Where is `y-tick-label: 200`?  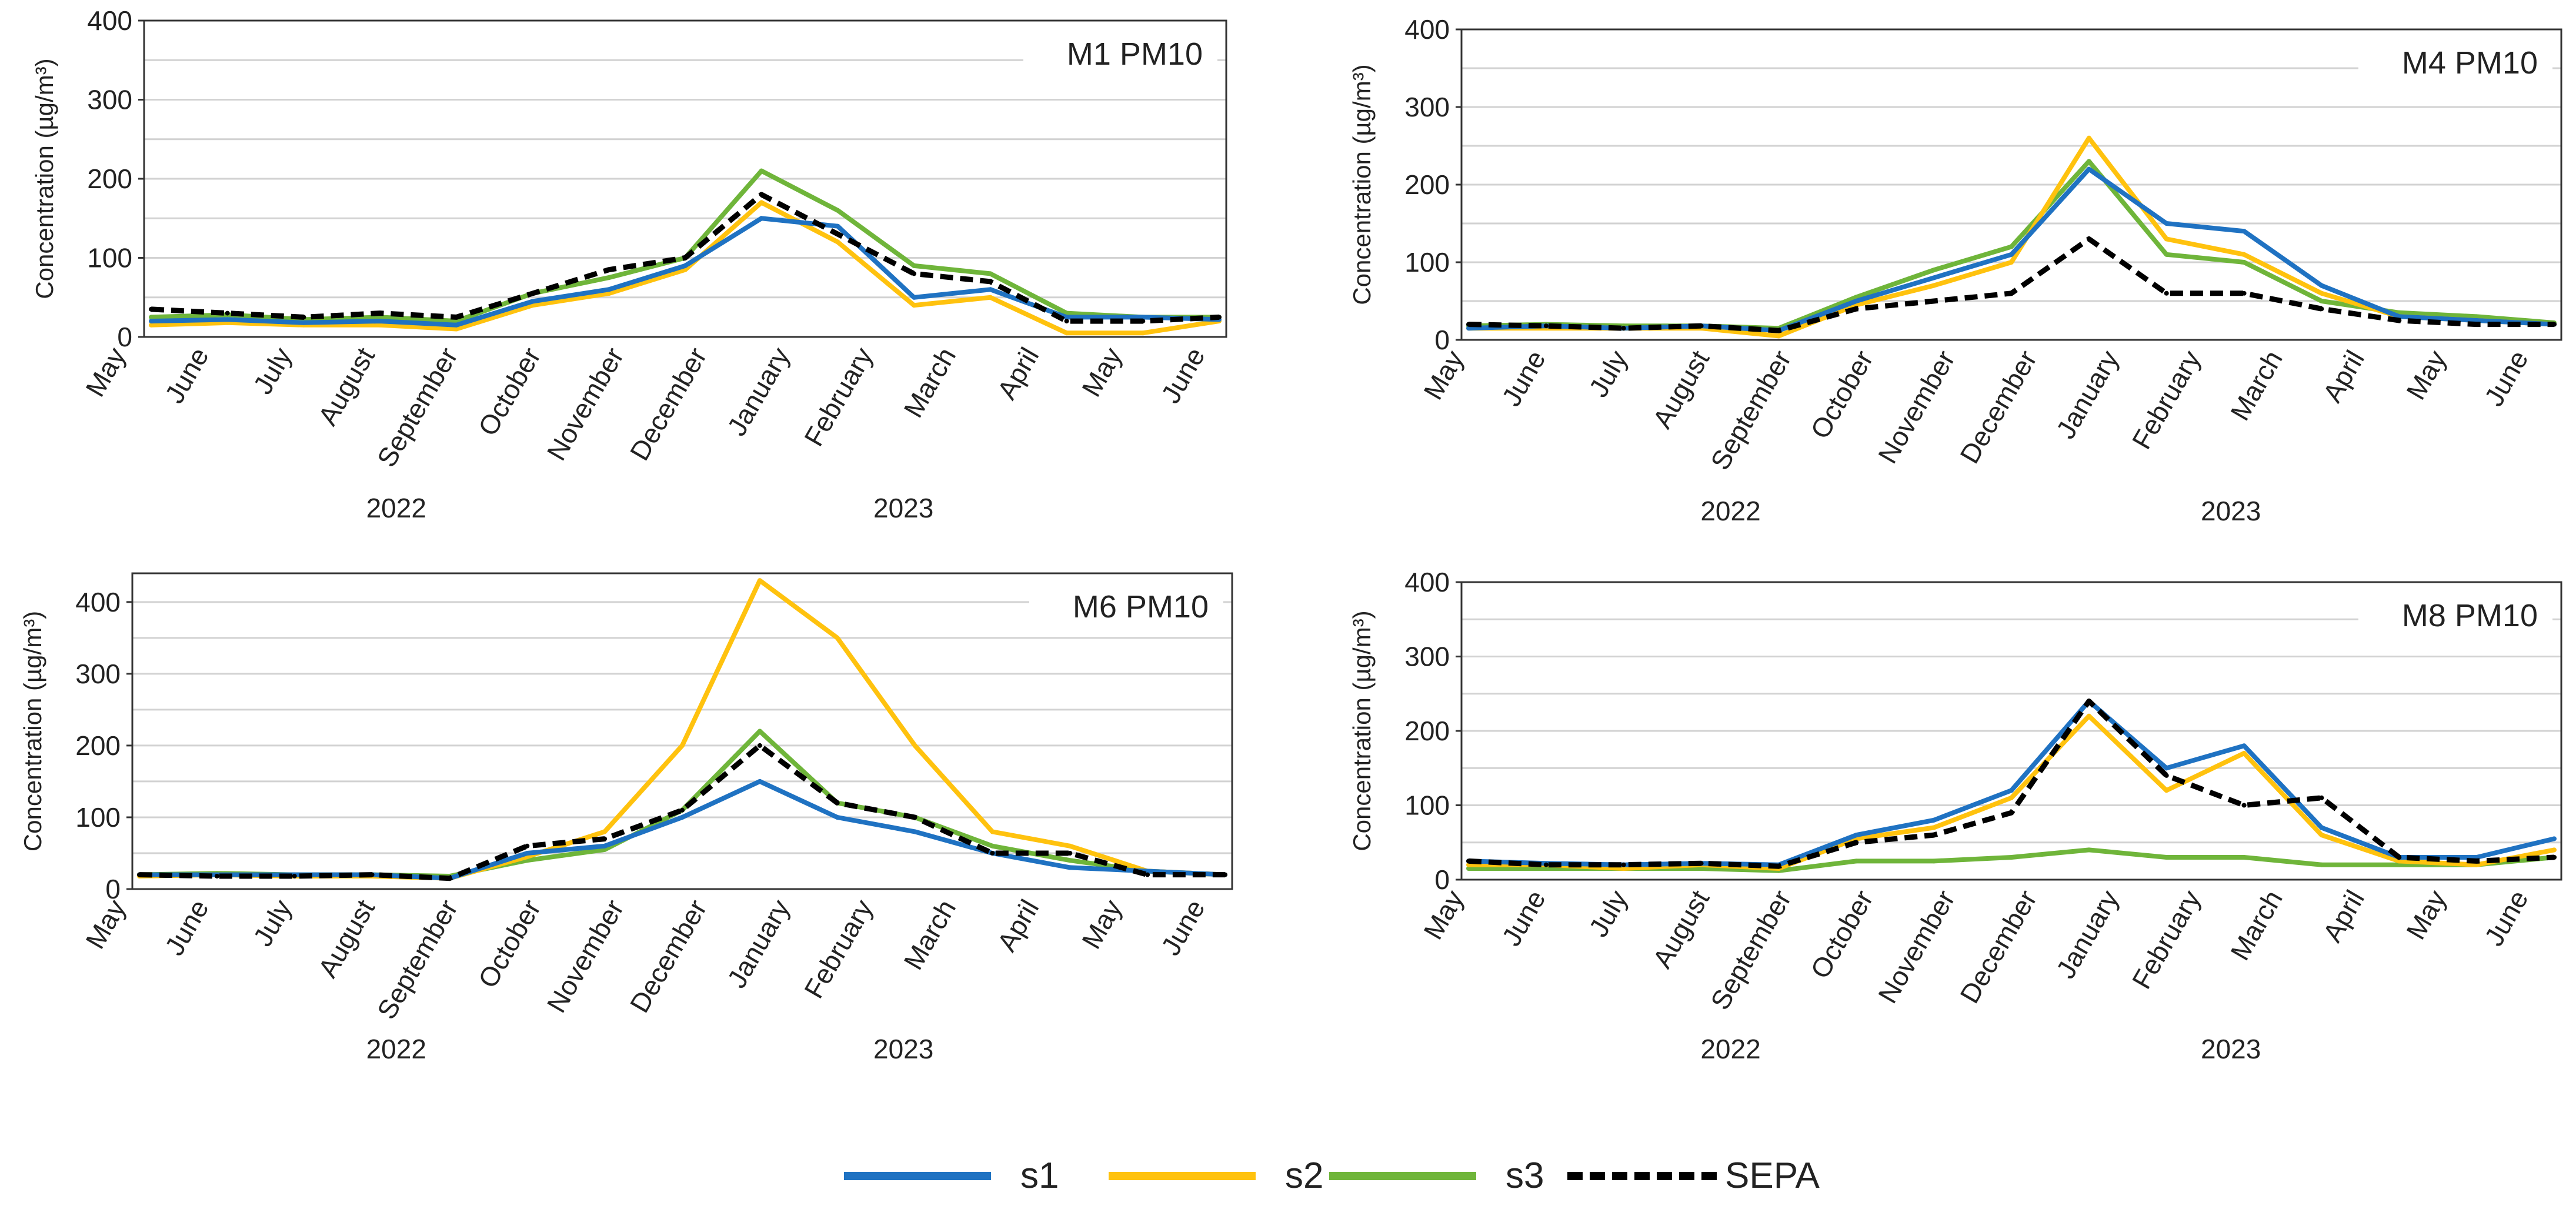 y-tick-label: 200 is located at coordinates (1427, 731).